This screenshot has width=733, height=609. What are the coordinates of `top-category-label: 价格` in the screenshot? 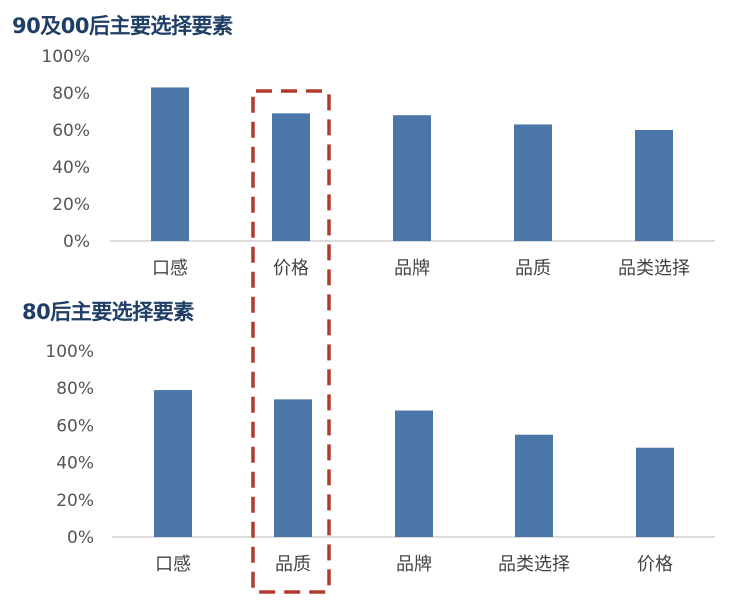 It's located at (291, 268).